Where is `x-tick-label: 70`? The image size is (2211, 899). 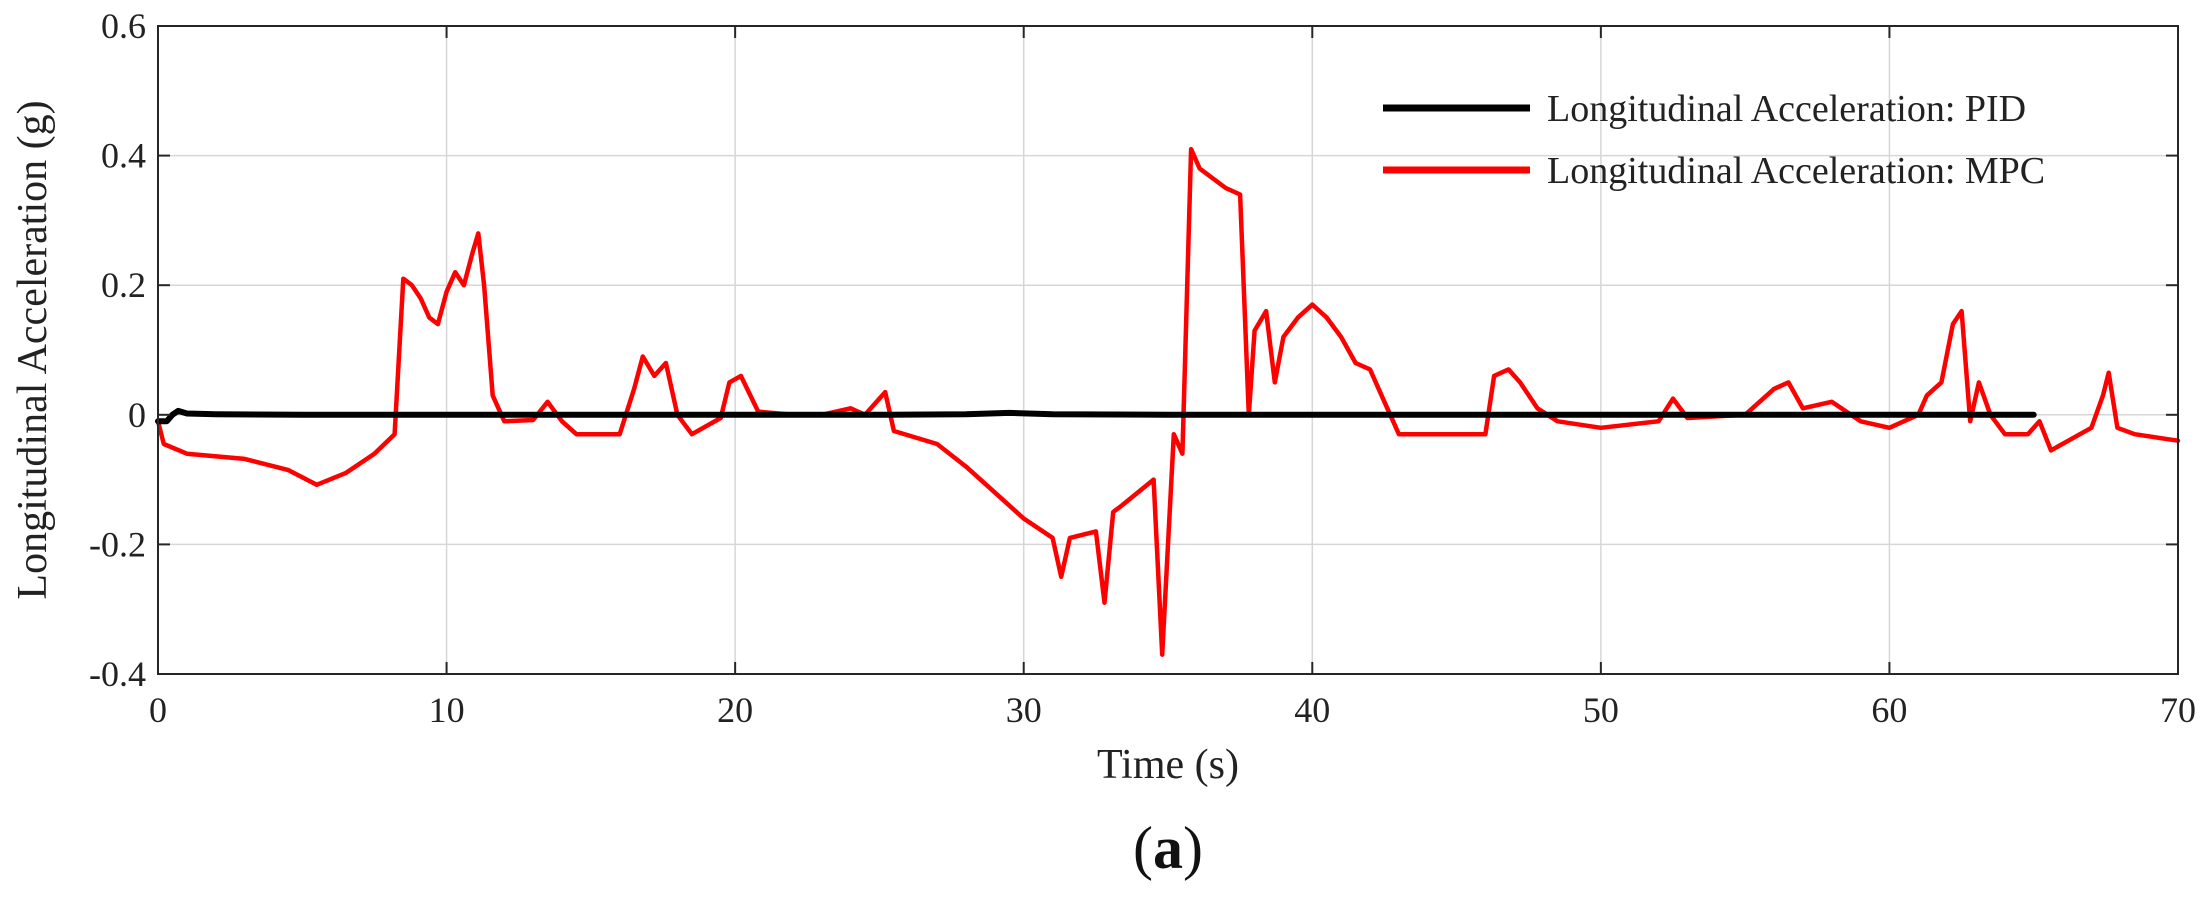 x-tick-label: 70 is located at coordinates (2178, 710).